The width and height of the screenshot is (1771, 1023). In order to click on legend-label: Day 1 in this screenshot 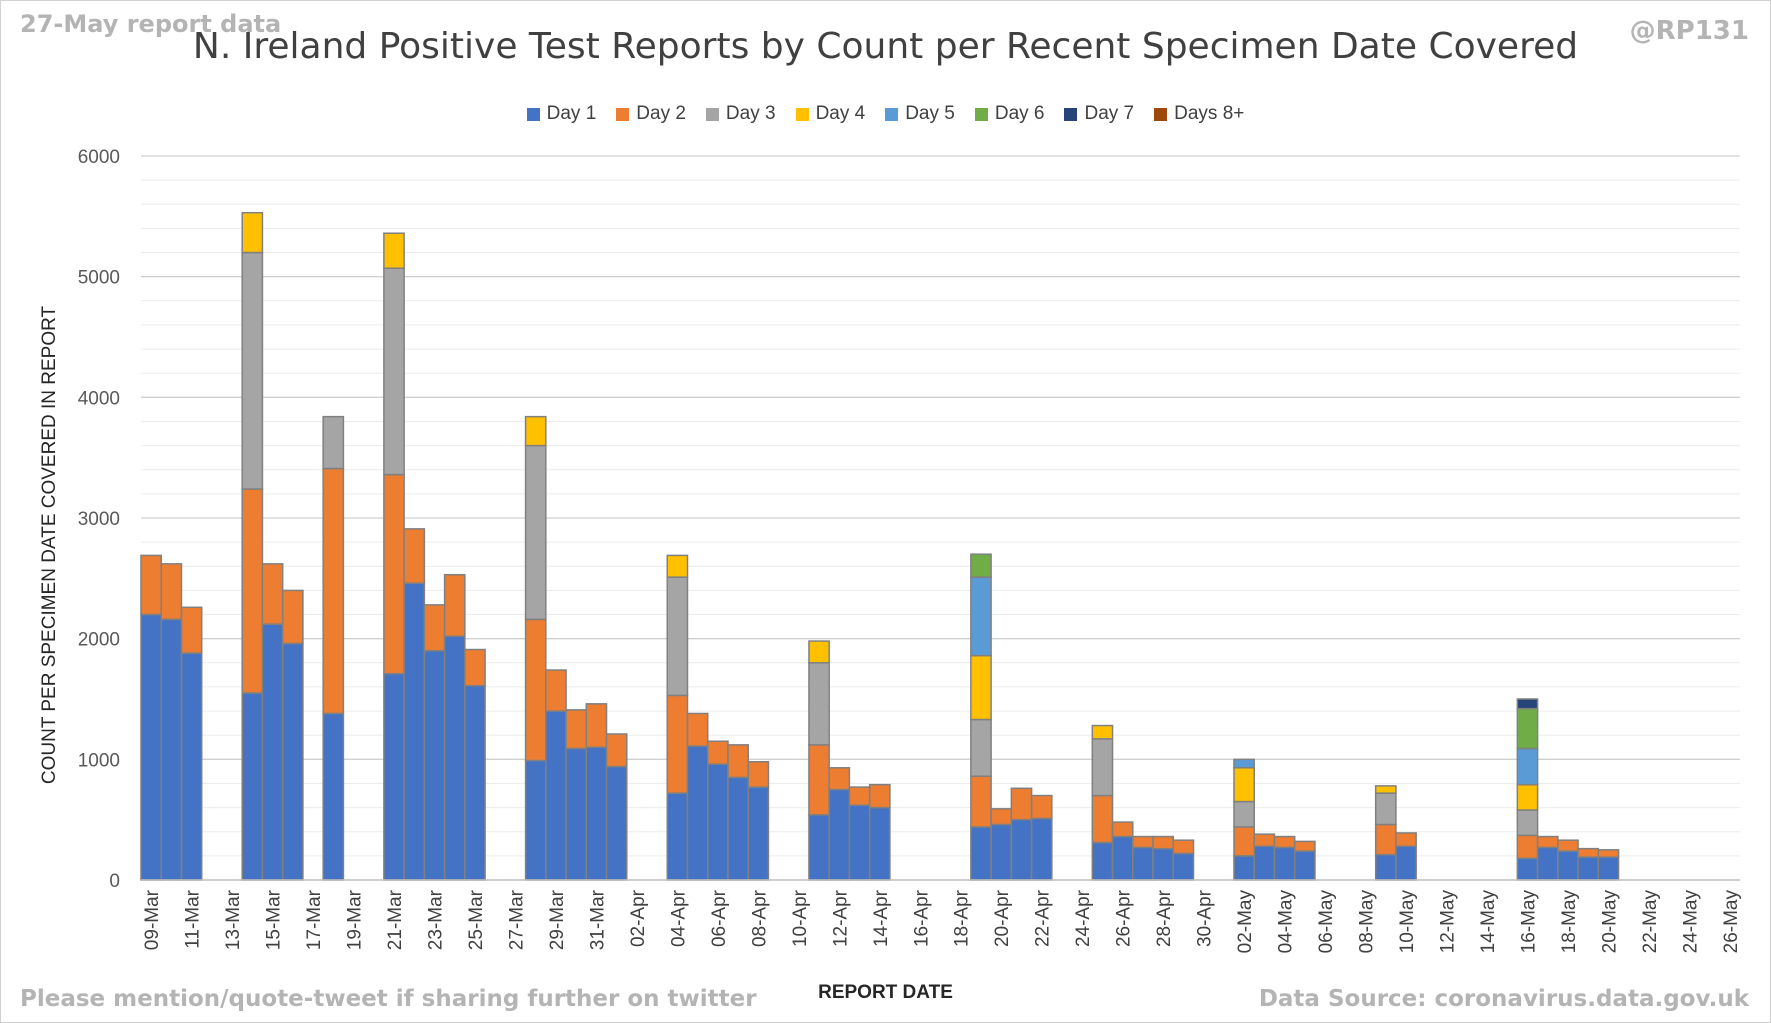, I will do `click(571, 113)`.